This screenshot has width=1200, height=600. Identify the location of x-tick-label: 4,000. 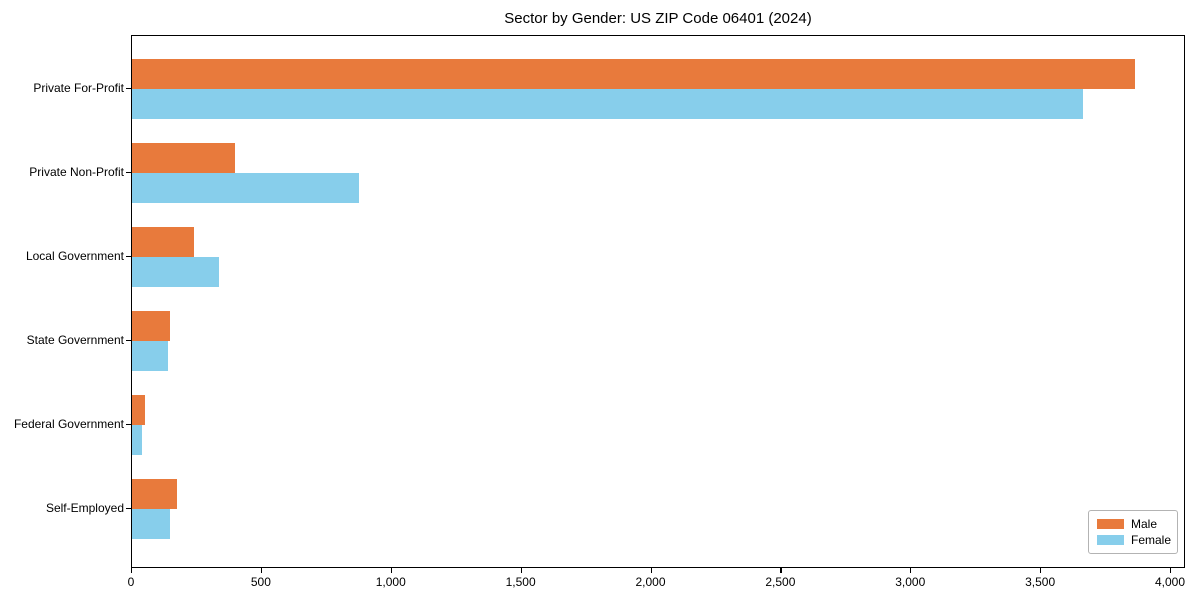
(1170, 582).